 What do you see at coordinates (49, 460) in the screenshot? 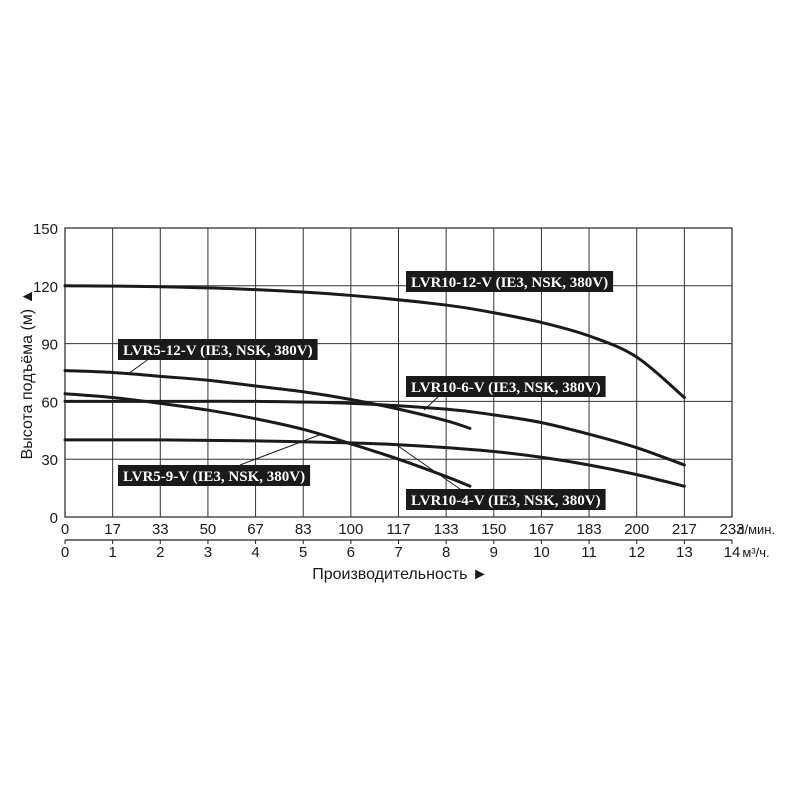
I see `y-tick-label: 30` at bounding box center [49, 460].